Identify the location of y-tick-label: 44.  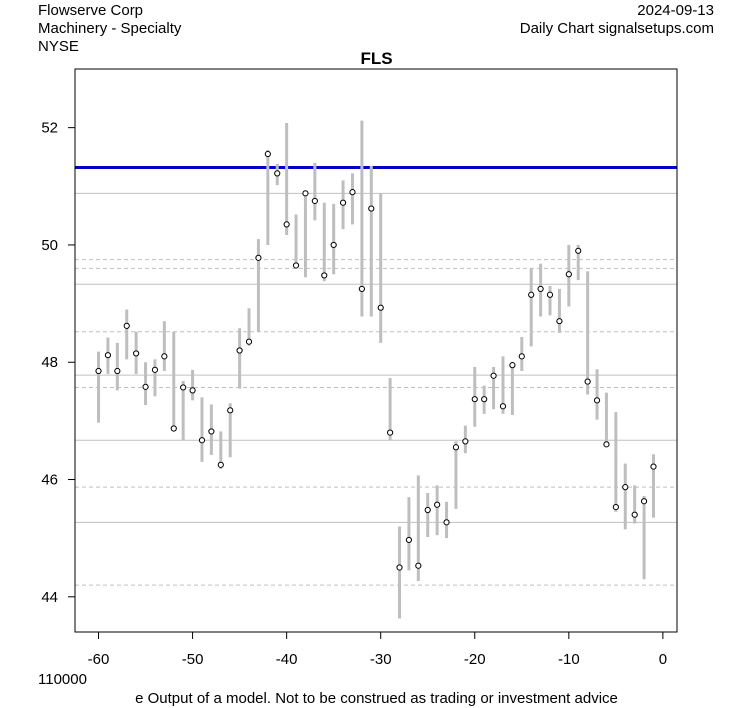
(49, 597).